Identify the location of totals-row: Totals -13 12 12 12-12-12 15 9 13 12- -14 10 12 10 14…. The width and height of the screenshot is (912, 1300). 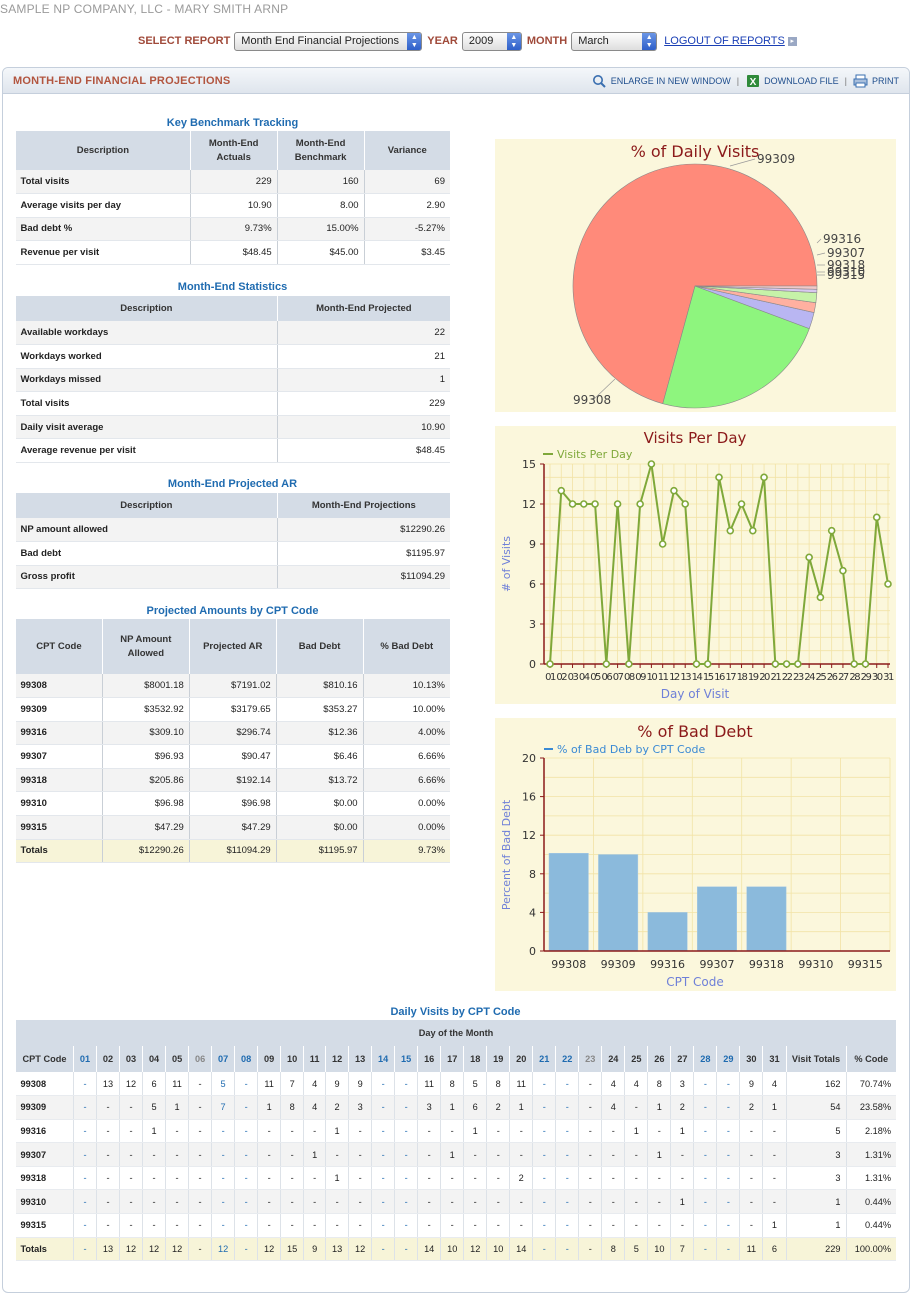
(455, 1249).